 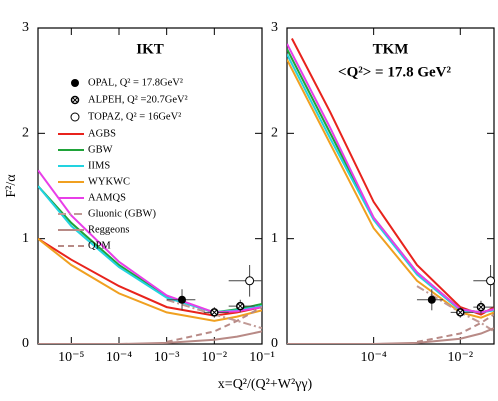 I want to click on x-tick-label: 10⁻³, so click(x=167, y=357).